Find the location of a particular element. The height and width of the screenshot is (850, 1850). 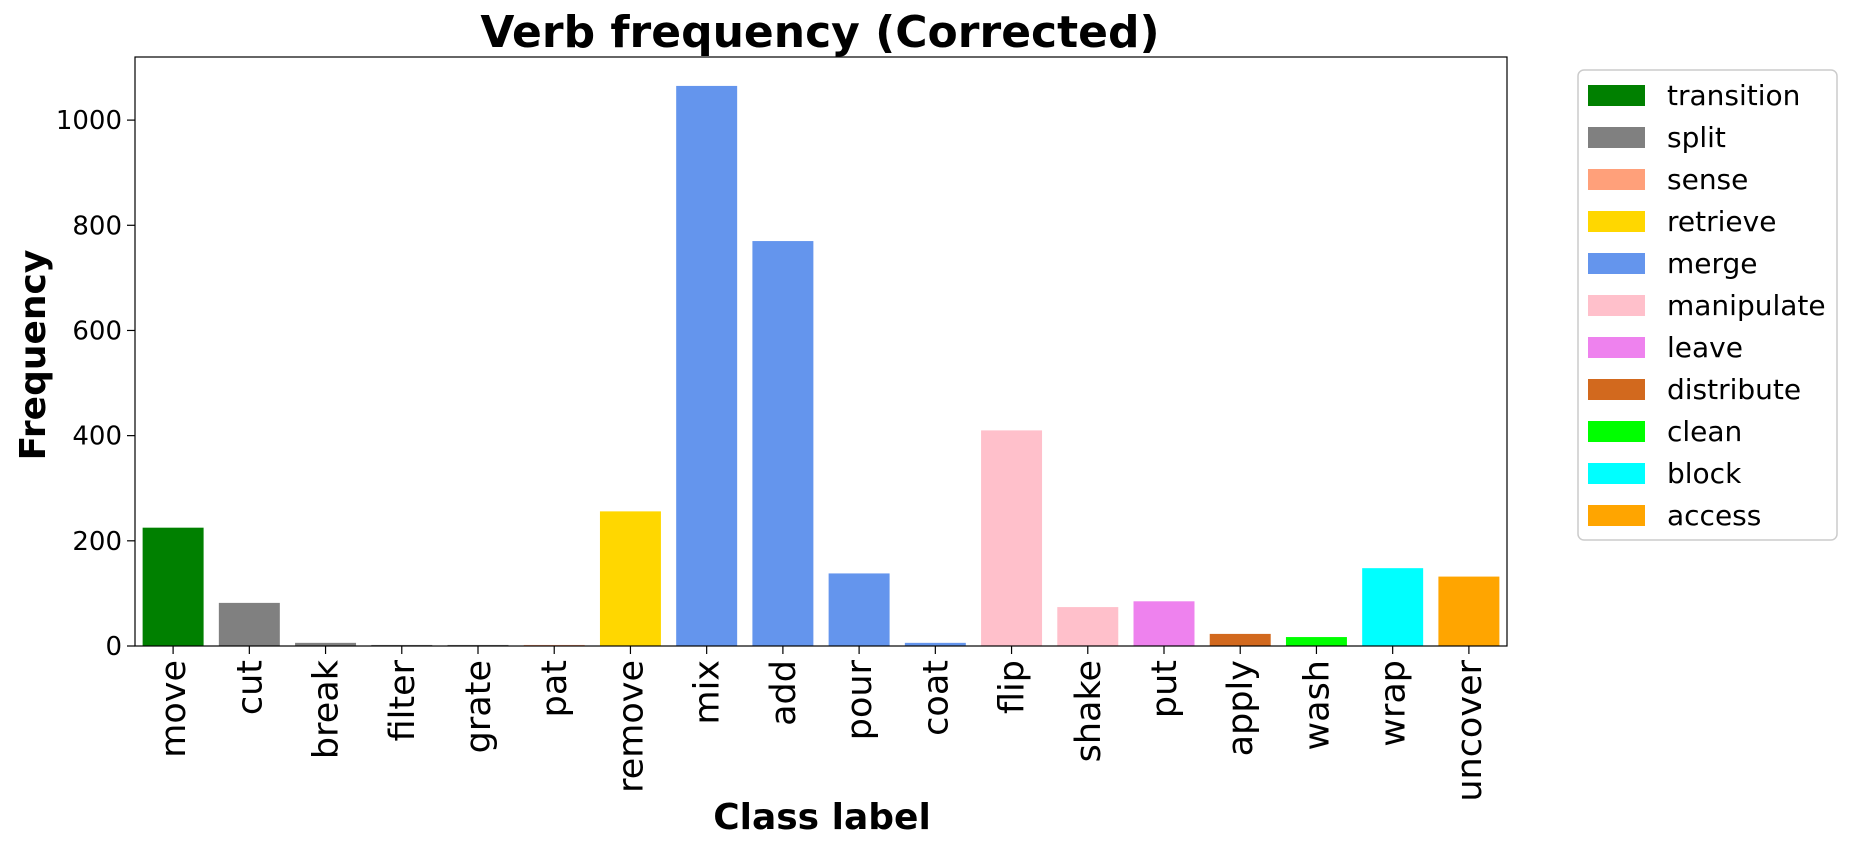

x-tick-label-apply: apply is located at coordinates (1241, 708).